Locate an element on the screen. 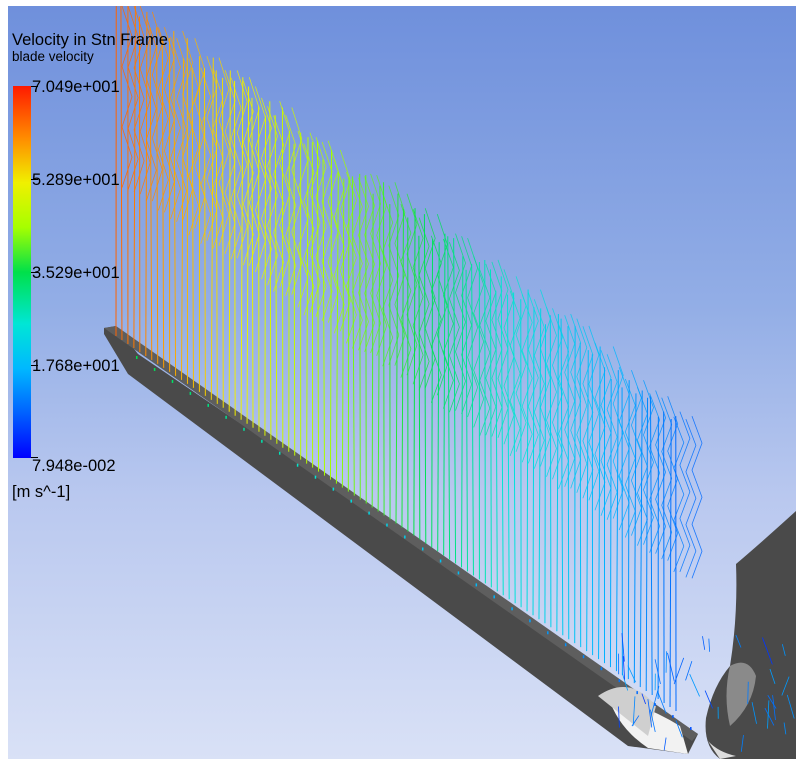 Image resolution: width=796 pixels, height=759 pixels. tick-label-max: 7.049e+001 is located at coordinates (76, 87).